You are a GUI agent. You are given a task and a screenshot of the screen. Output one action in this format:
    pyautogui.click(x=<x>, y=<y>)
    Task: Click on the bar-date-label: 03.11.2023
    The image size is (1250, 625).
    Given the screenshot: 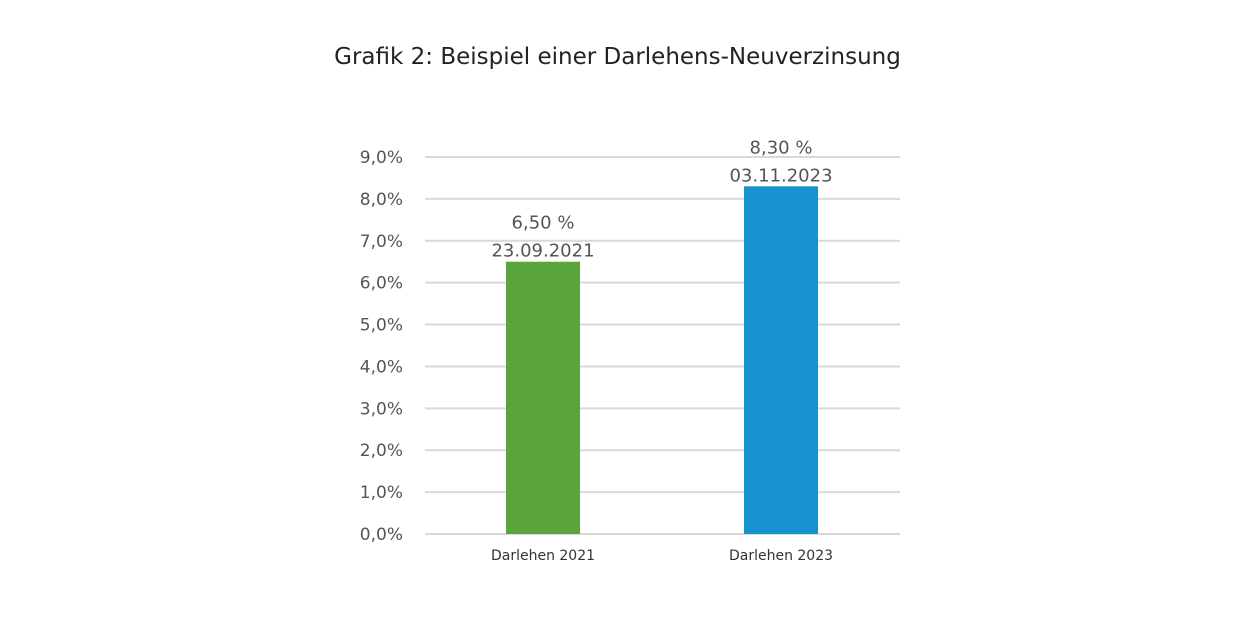 What is the action you would take?
    pyautogui.click(x=780, y=175)
    